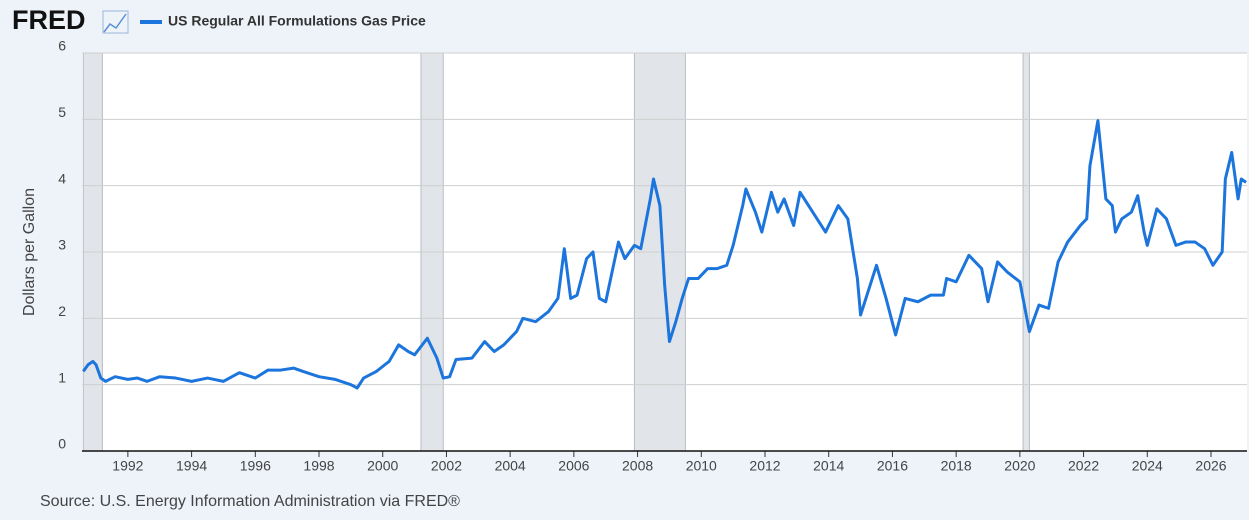 This screenshot has height=520, width=1249. What do you see at coordinates (701, 466) in the screenshot?
I see `x-tick-label: 2010` at bounding box center [701, 466].